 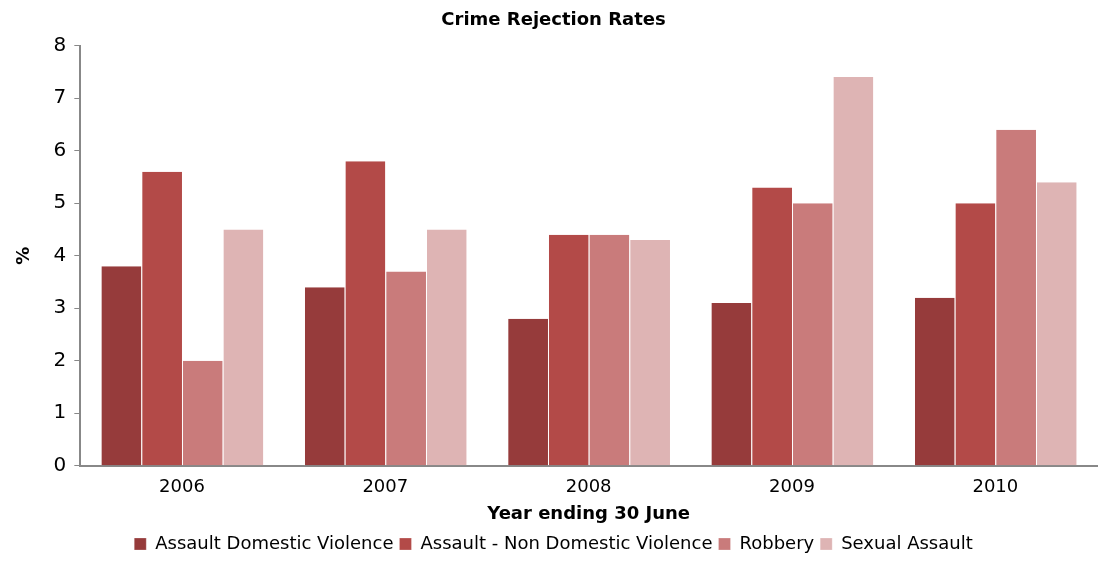 What do you see at coordinates (60, 201) in the screenshot?
I see `y-tick-label: 5` at bounding box center [60, 201].